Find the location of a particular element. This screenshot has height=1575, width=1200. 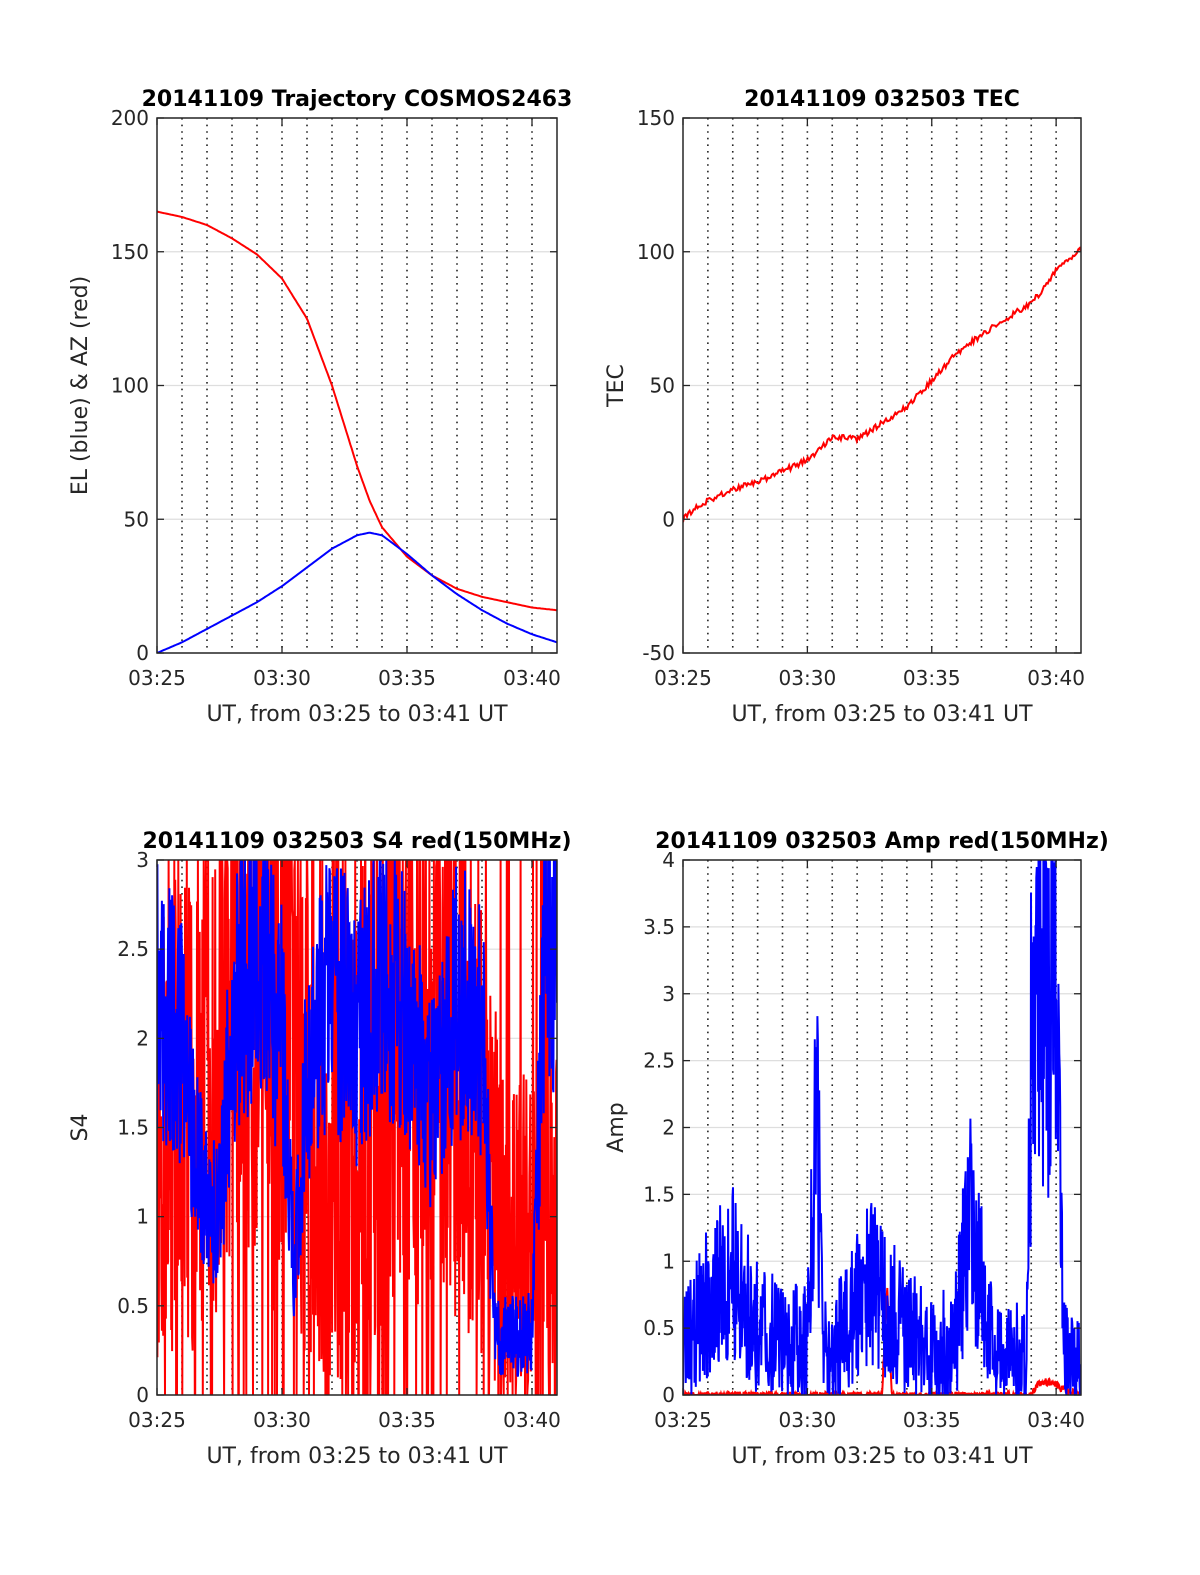

chart-title: 20141109 032503 Amp red(150MHz) is located at coordinates (882, 841).